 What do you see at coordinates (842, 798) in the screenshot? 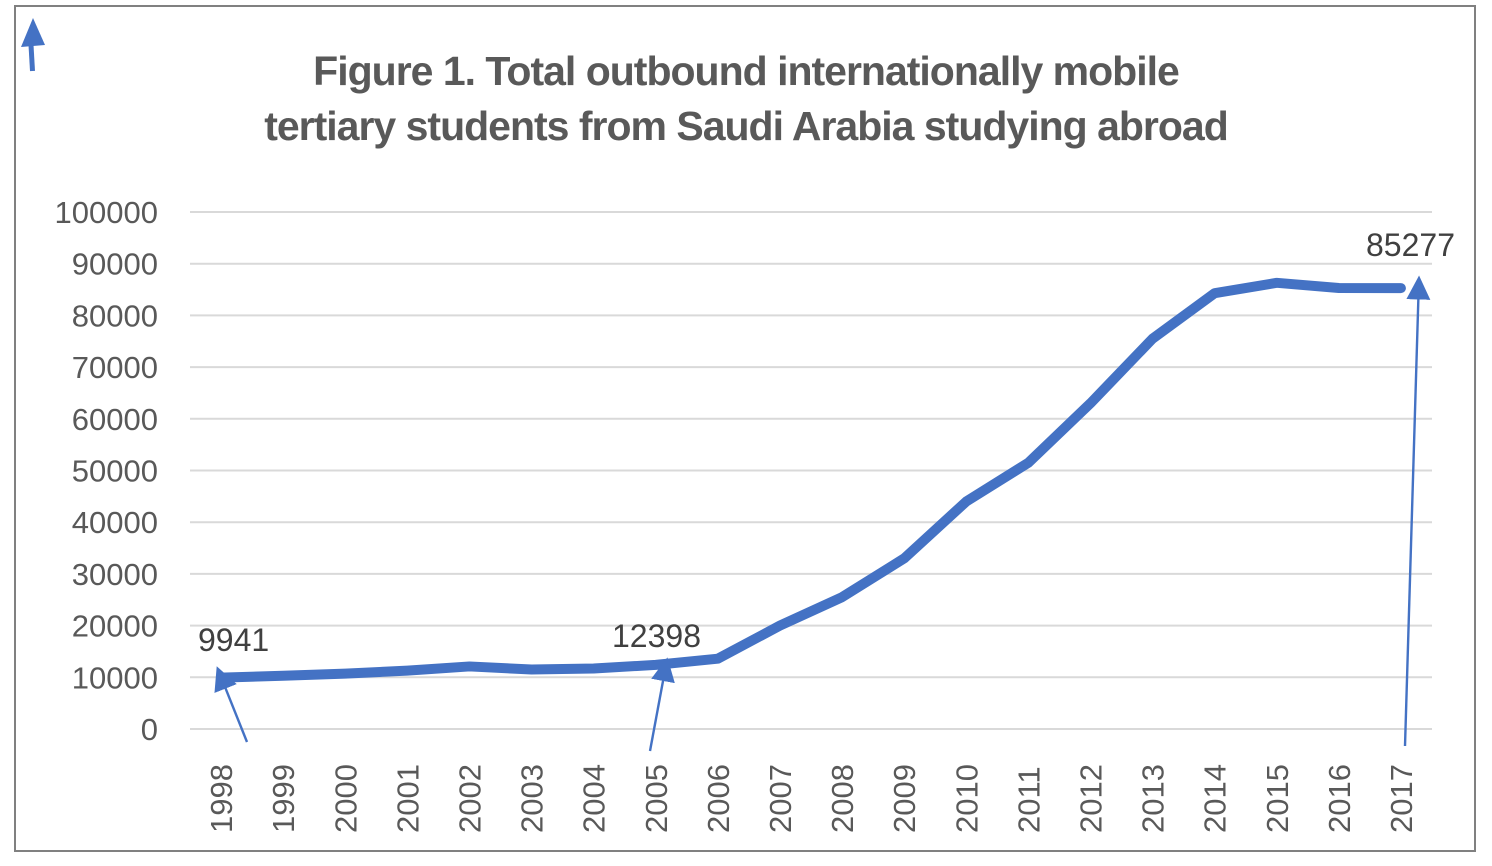
I see `x-axis-tick-label: 2008` at bounding box center [842, 798].